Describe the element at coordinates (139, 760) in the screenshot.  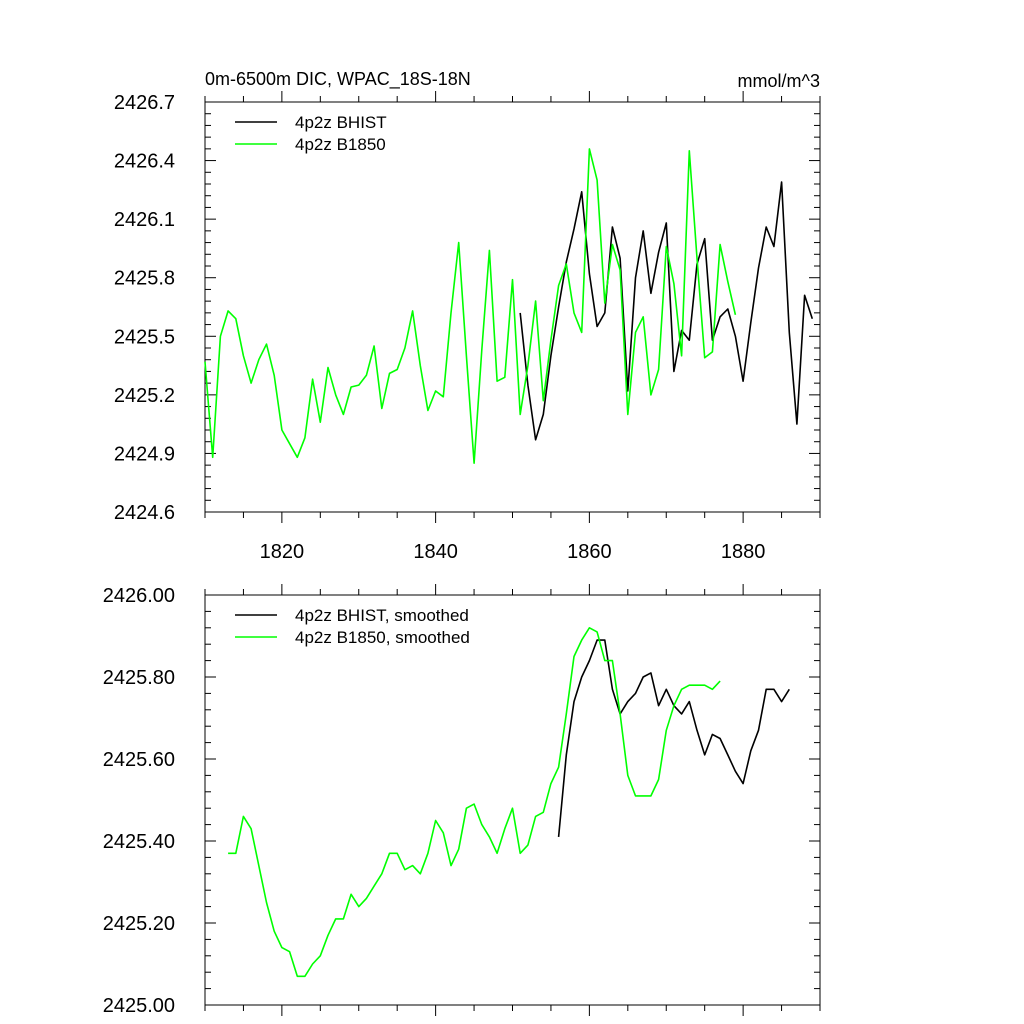
I see `y-tick-label: 2425.60` at that location.